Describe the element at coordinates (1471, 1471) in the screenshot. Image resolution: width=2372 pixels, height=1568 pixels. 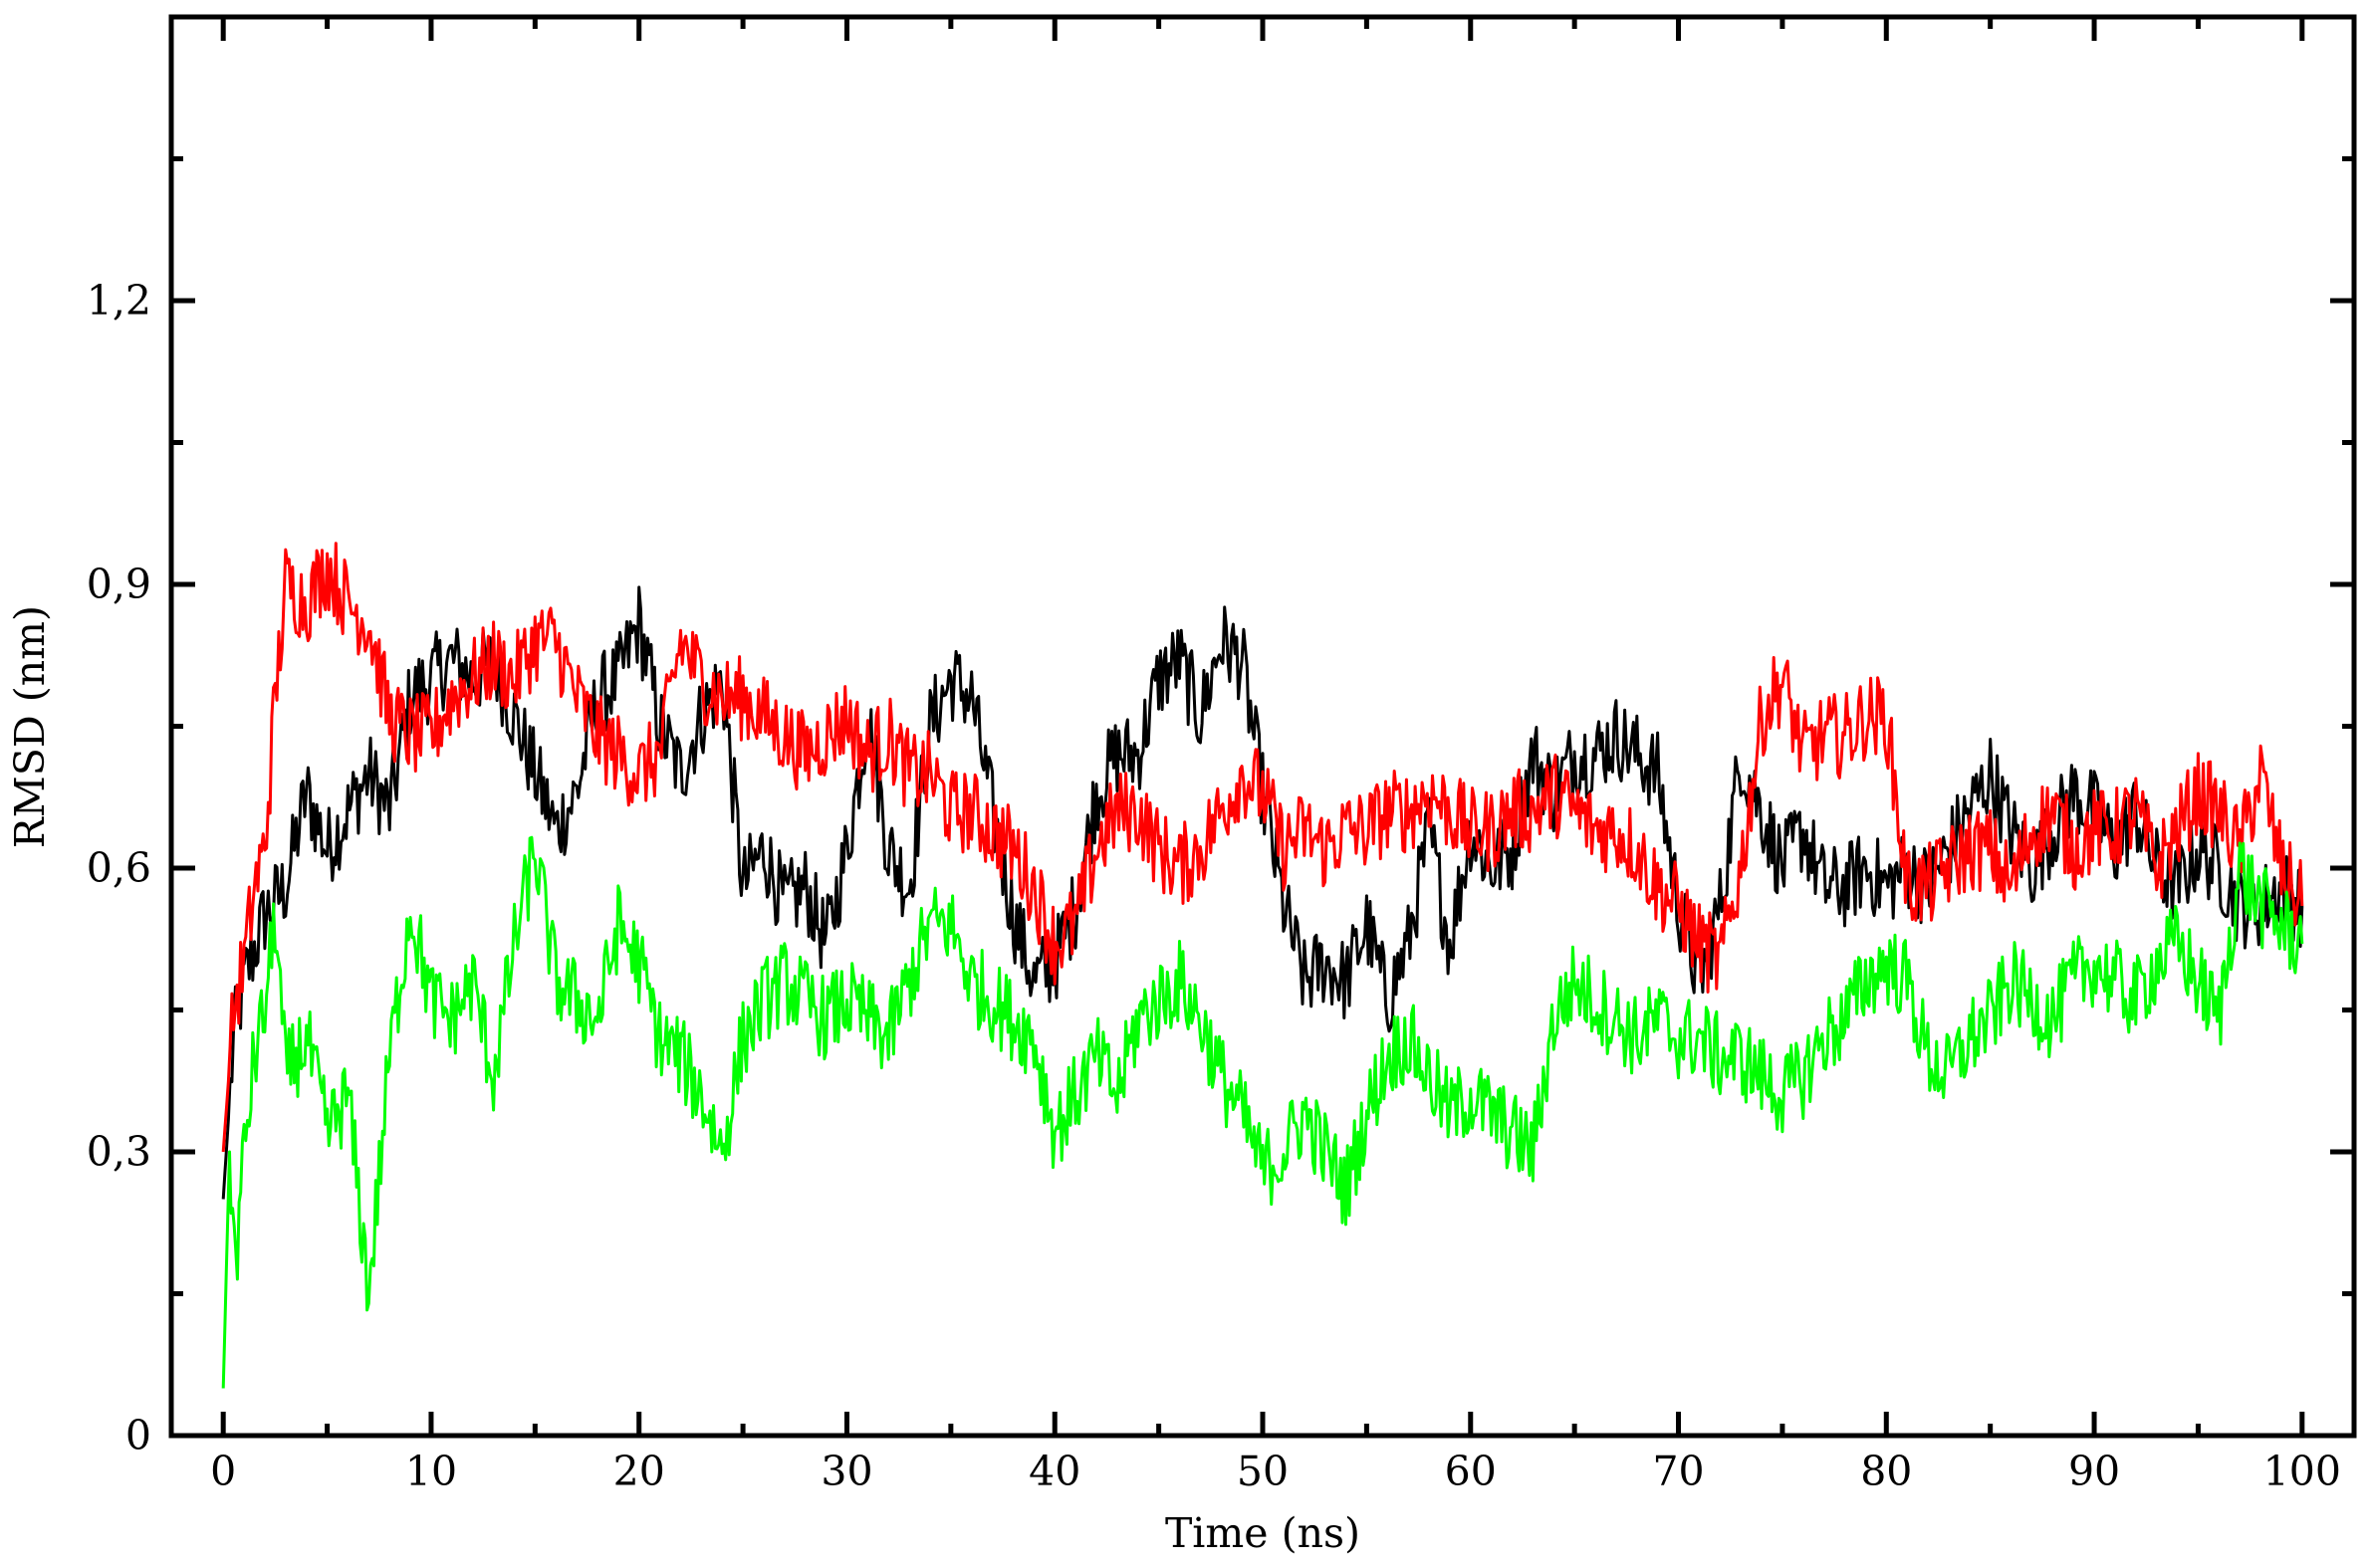
I see `x-tick-label: 60` at that location.